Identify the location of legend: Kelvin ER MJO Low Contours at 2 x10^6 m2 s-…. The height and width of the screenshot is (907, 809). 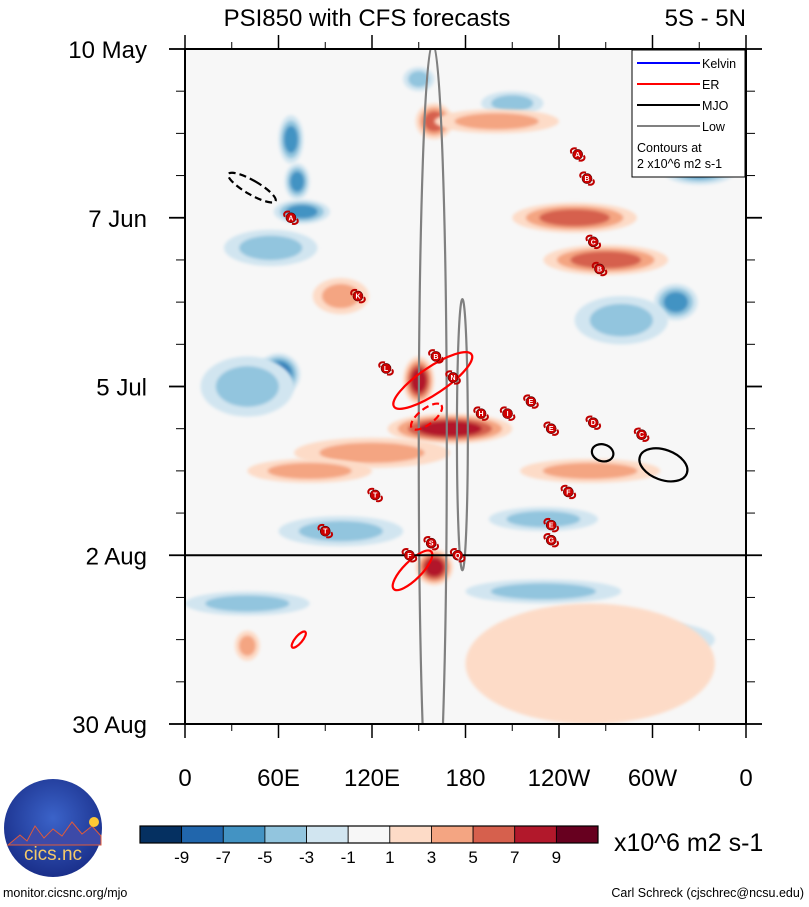
(688, 113).